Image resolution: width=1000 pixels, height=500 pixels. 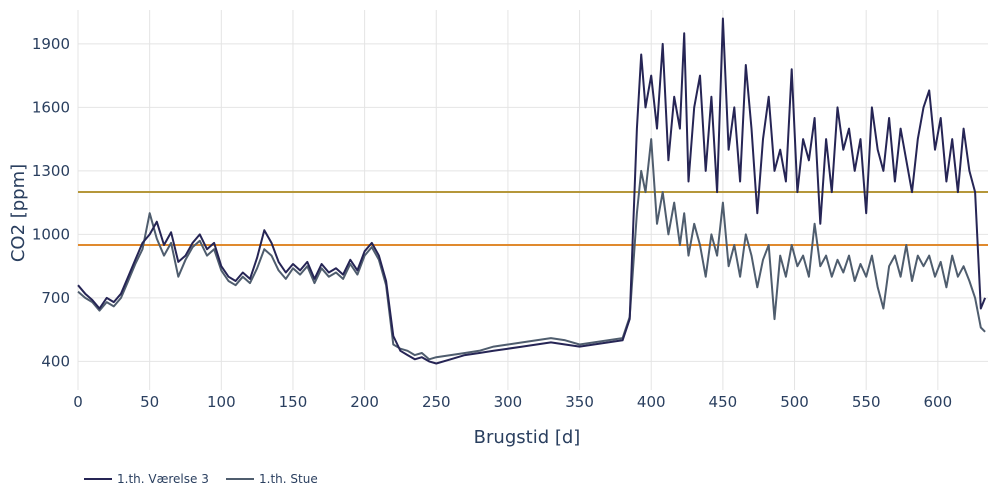 What do you see at coordinates (938, 402) in the screenshot?
I see `x-tick-label: 600` at bounding box center [938, 402].